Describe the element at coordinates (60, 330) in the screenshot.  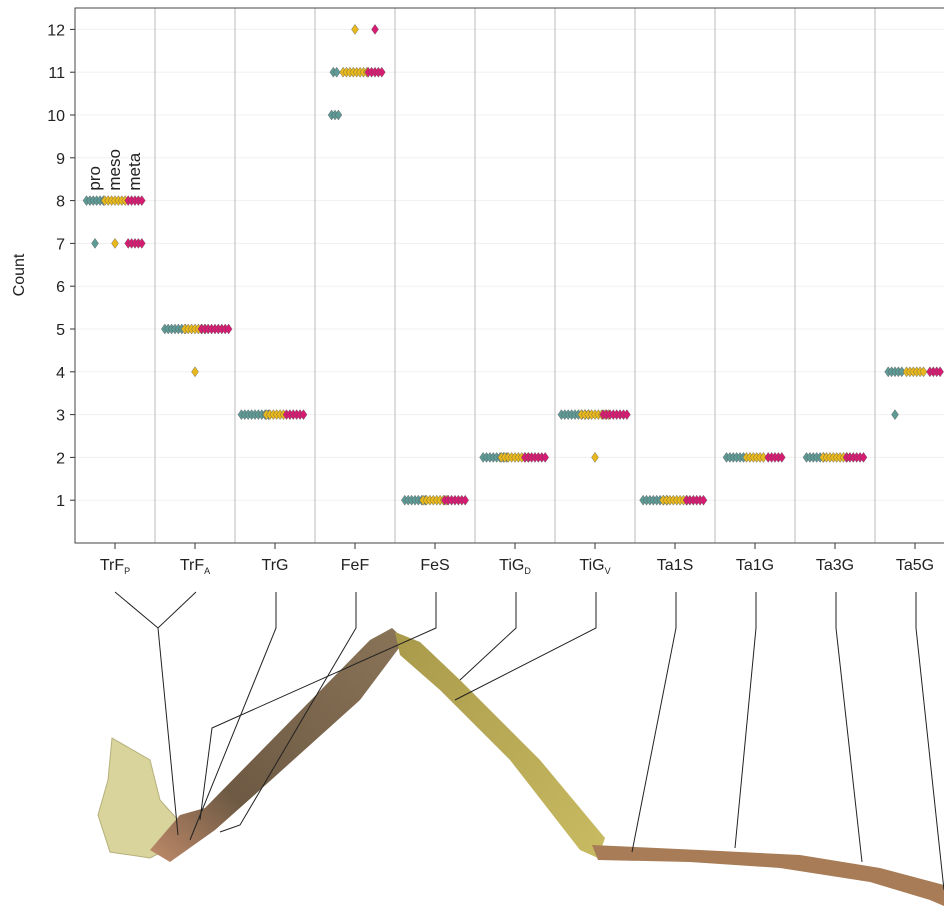
I see `y-tick-label: 5` at that location.